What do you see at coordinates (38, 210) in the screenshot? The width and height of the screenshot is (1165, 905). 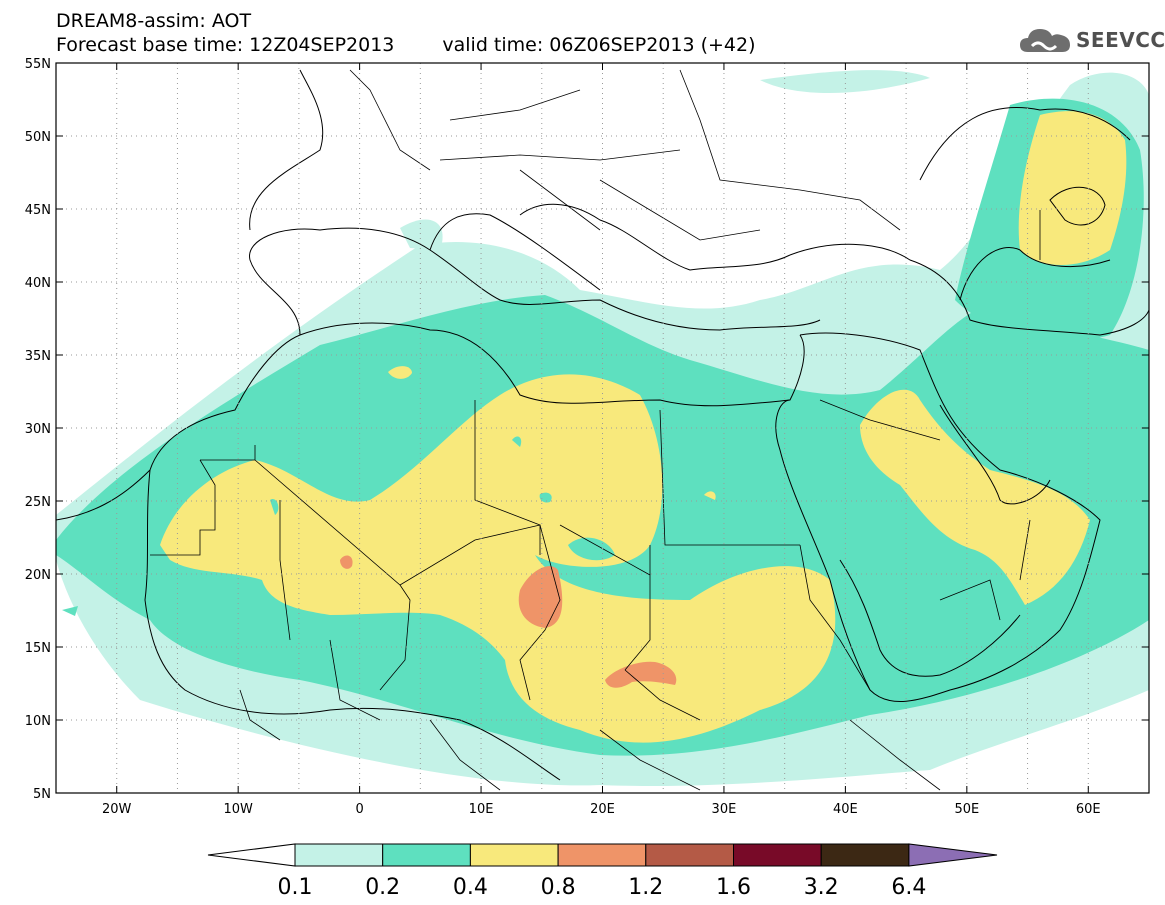 I see `lat-tick-label: 45N` at bounding box center [38, 210].